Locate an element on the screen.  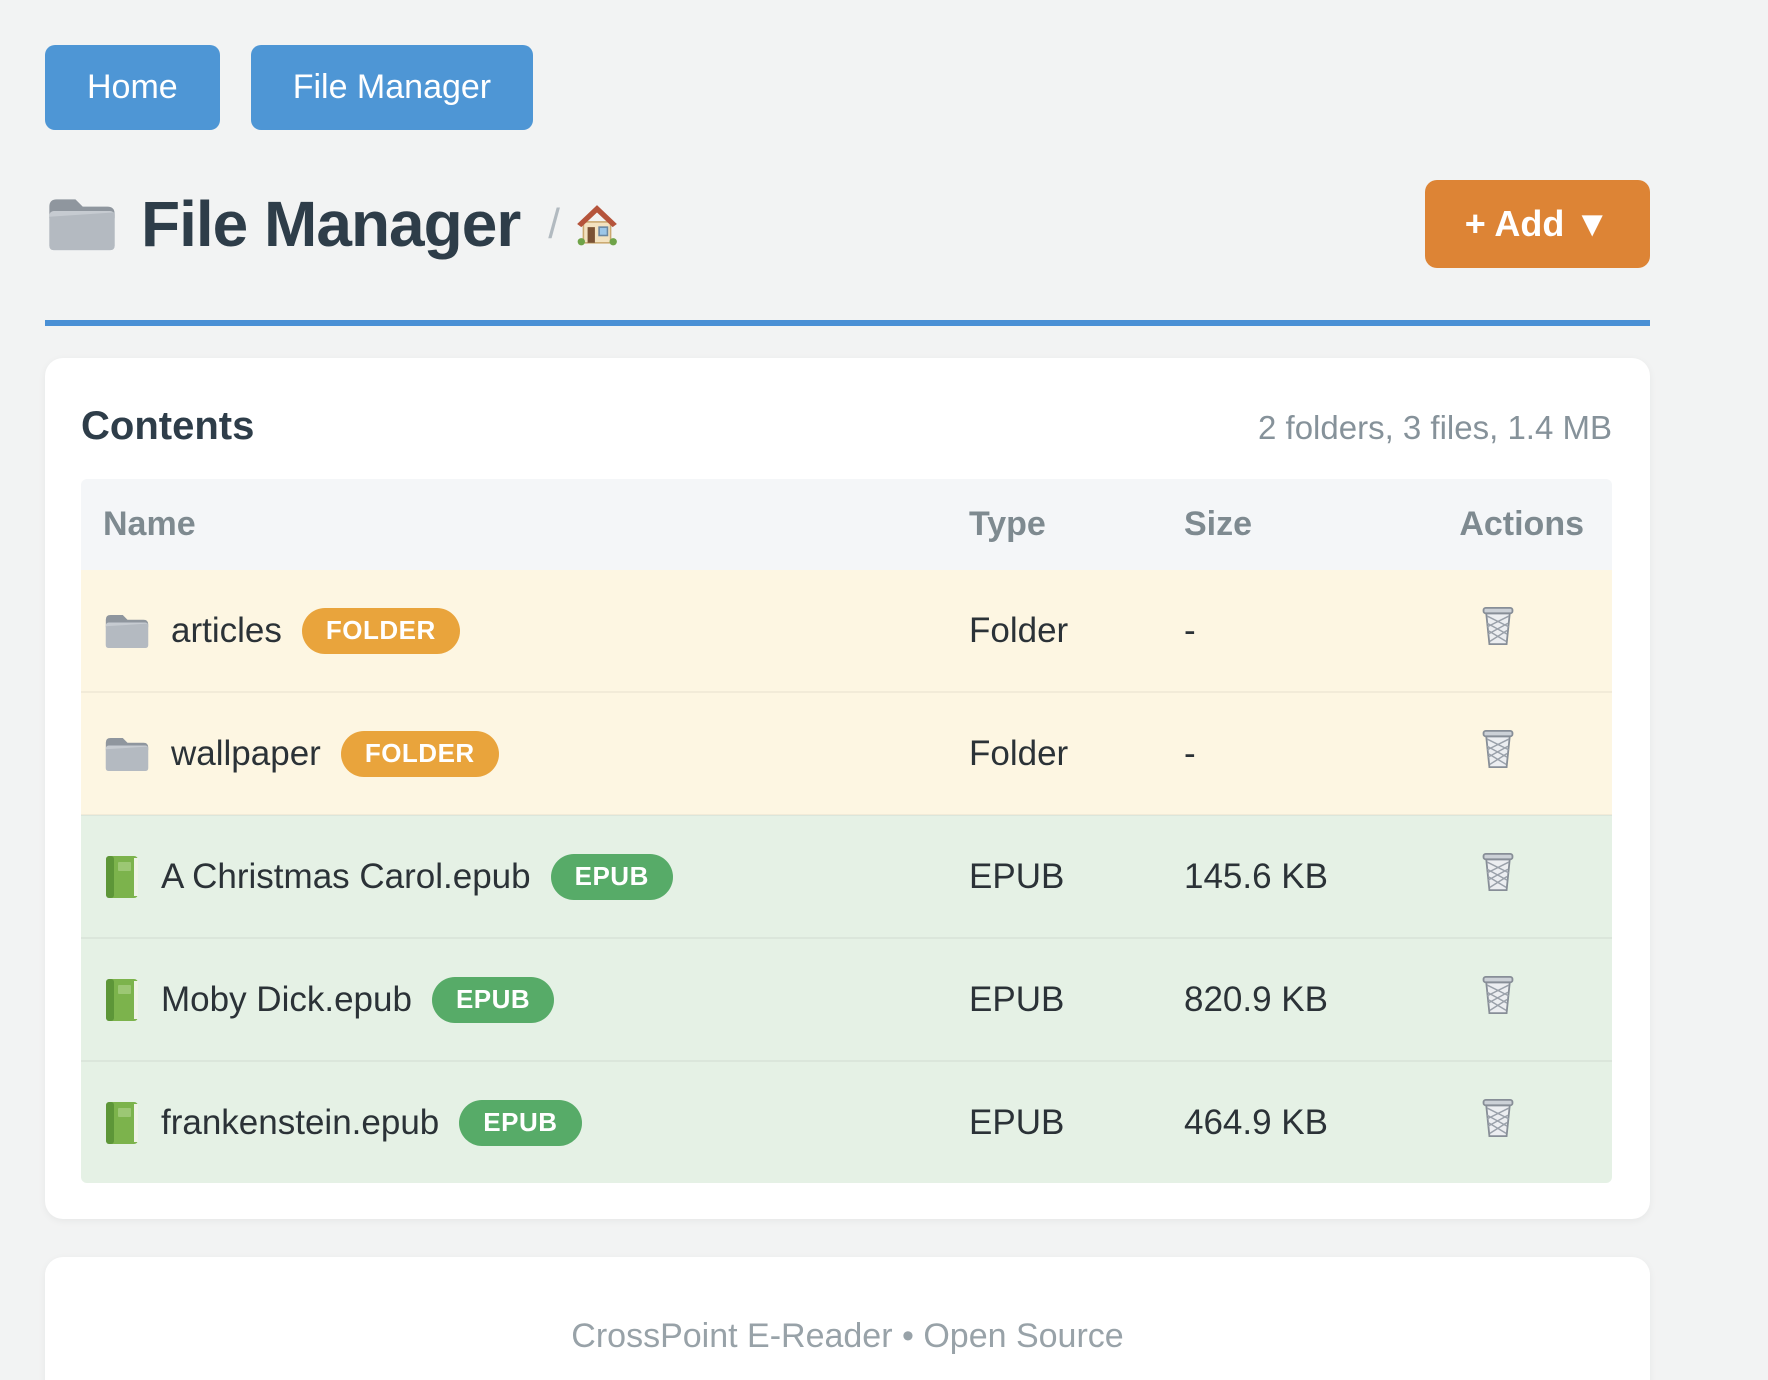
size-cell: 464.9 KB is located at coordinates (1306, 1122).